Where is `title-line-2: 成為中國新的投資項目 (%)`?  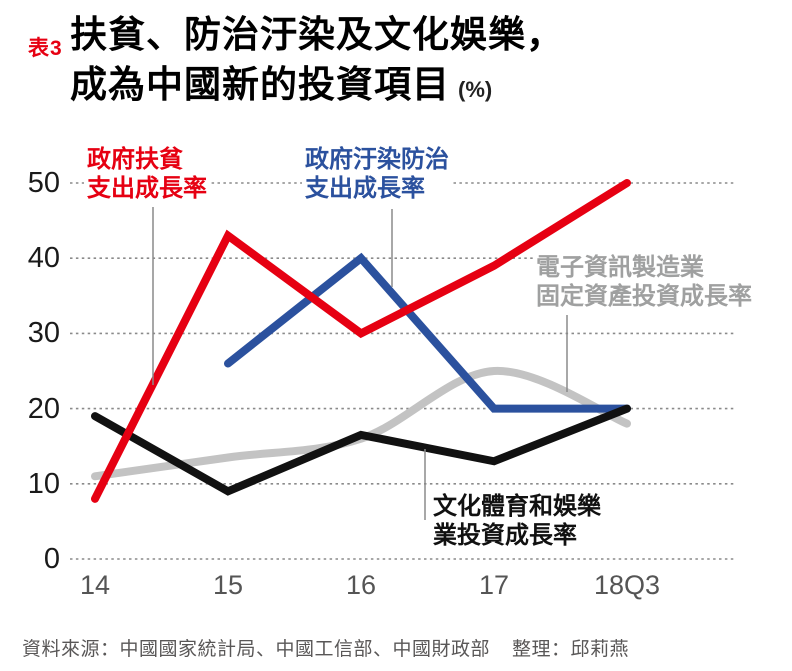
title-line-2: 成為中國新的投資項目 (%) is located at coordinates (281, 84).